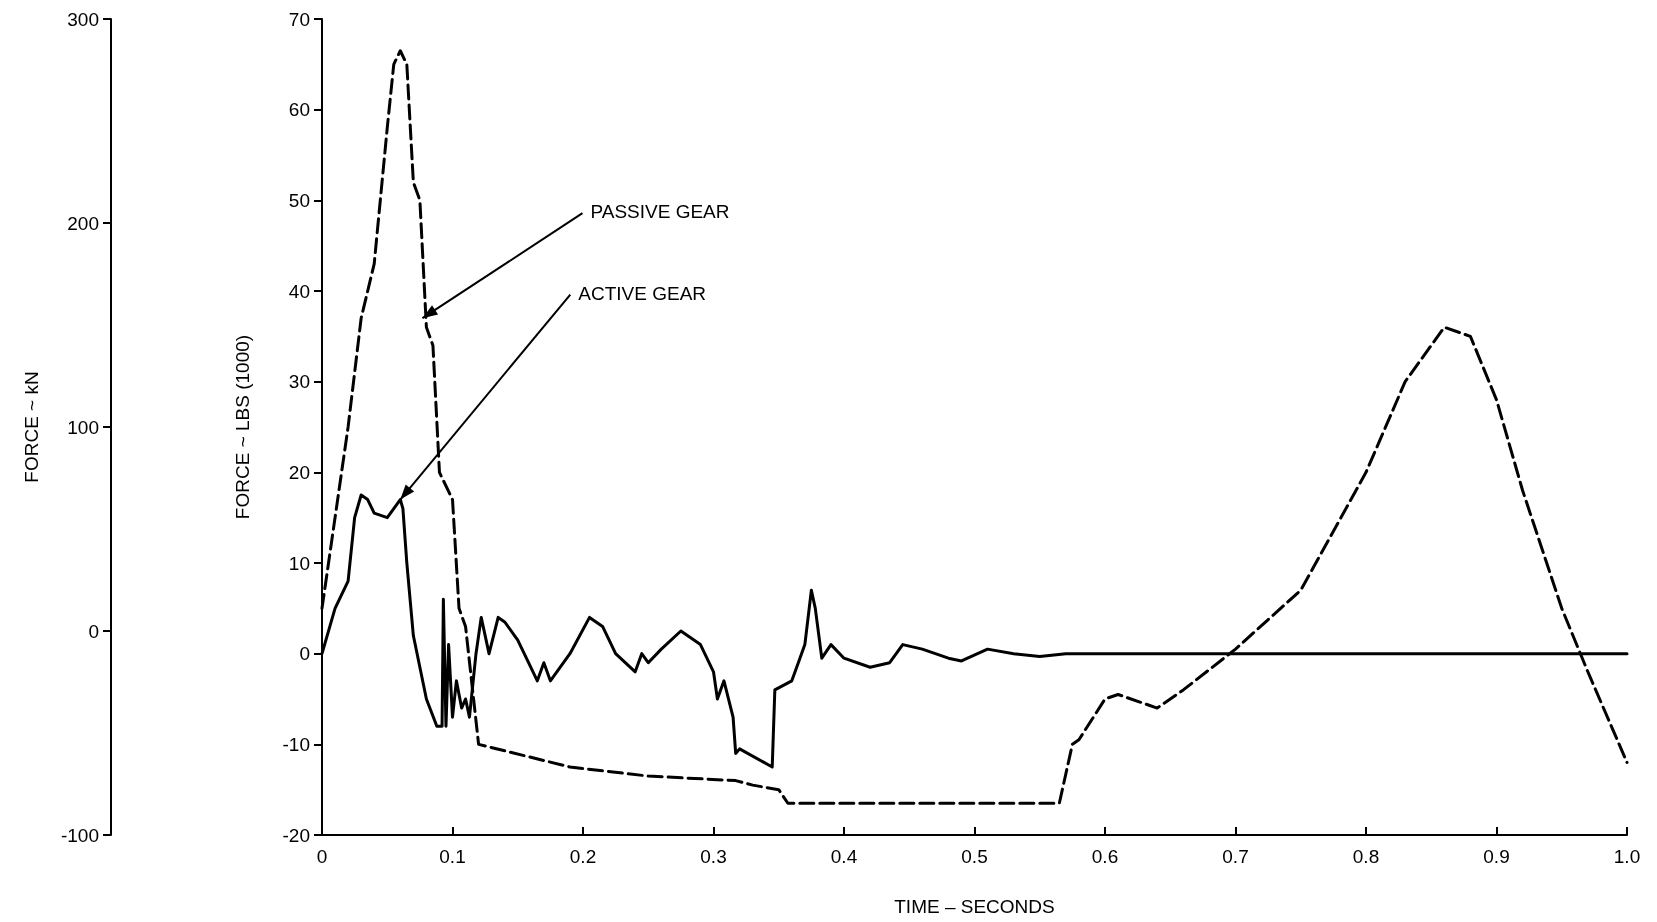  What do you see at coordinates (299, 19) in the screenshot?
I see `y-tick-label: 70` at bounding box center [299, 19].